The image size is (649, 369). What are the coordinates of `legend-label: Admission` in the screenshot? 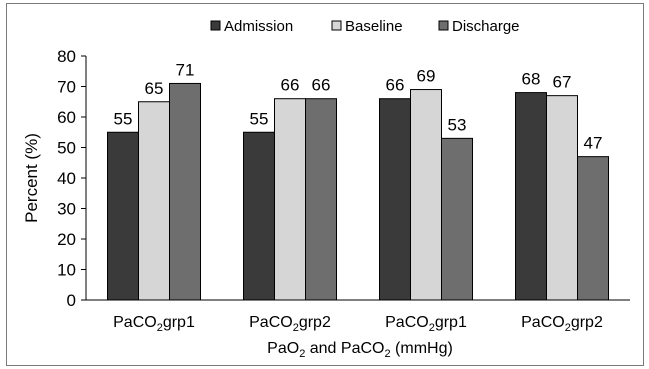 It's located at (258, 26).